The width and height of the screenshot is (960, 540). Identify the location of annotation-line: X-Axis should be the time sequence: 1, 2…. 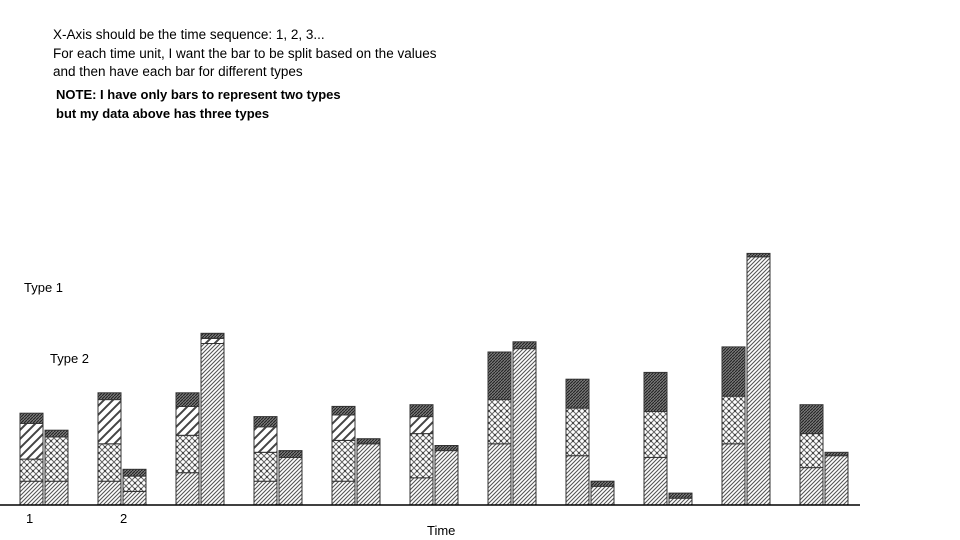
(189, 34).